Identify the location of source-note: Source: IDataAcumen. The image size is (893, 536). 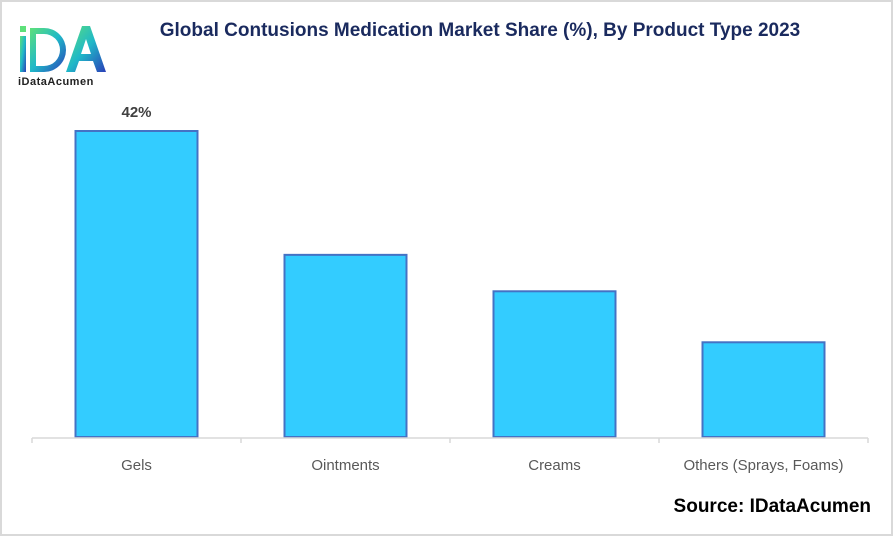
(772, 506).